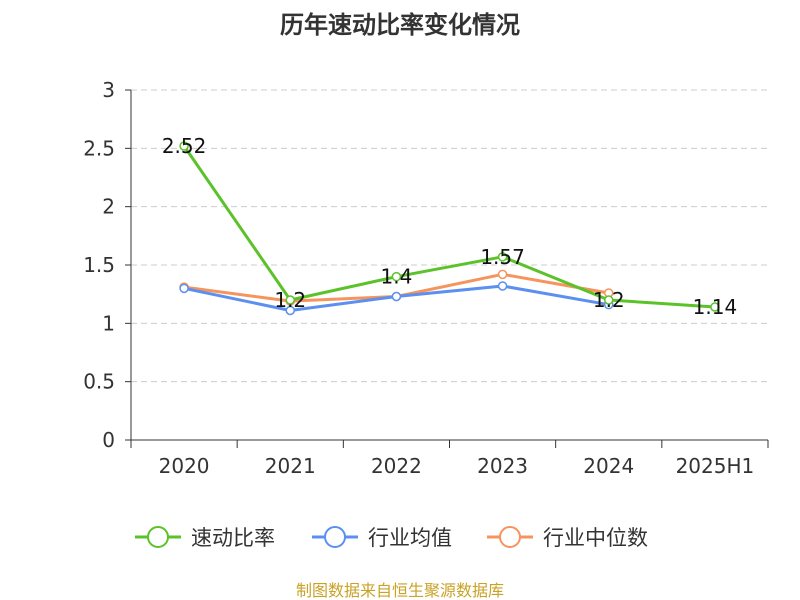 Image resolution: width=800 pixels, height=600 pixels. Describe the element at coordinates (99, 265) in the screenshot. I see `y-tick-label: 1.5` at that location.